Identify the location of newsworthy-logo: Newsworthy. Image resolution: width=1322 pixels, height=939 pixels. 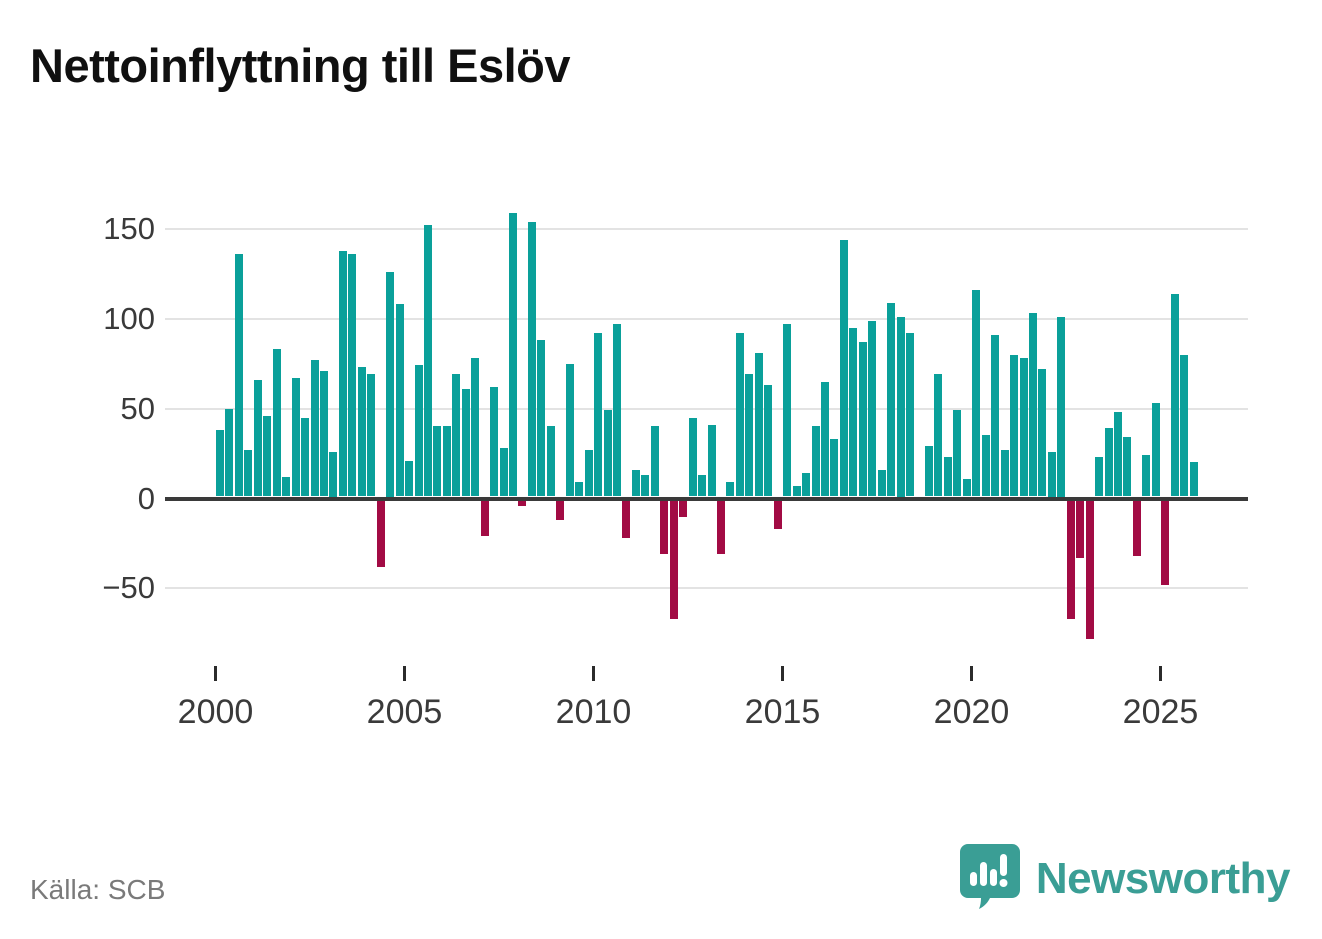
(1124, 878).